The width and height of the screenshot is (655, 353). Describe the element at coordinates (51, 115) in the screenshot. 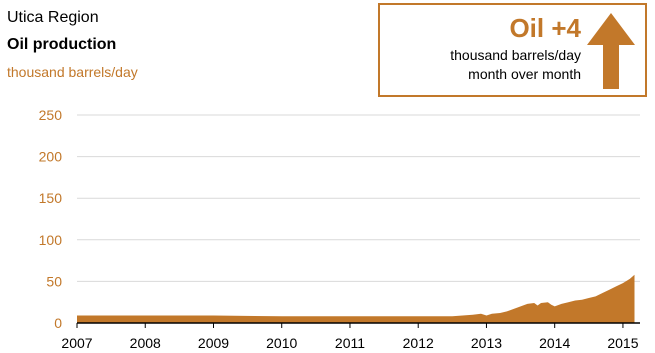

I see `y-tick-label: 250` at that location.